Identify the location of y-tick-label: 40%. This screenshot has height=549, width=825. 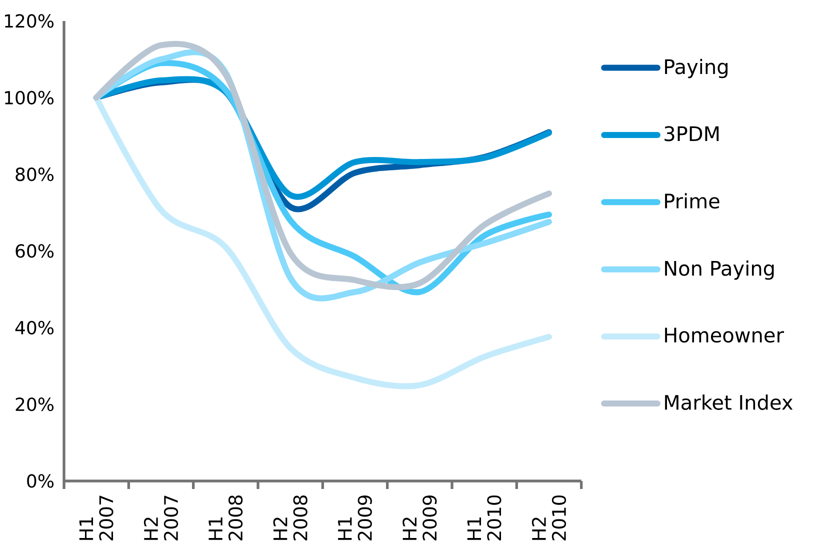
(34, 327).